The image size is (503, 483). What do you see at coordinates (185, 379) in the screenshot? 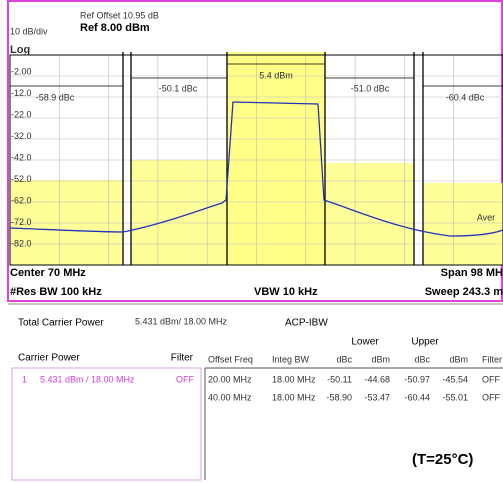
I see `carrier-cell: OFF` at bounding box center [185, 379].